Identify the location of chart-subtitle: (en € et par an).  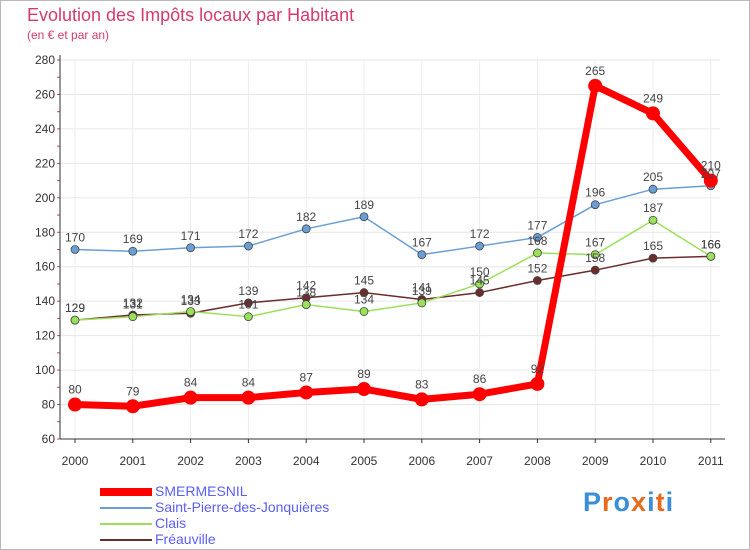
(68, 35).